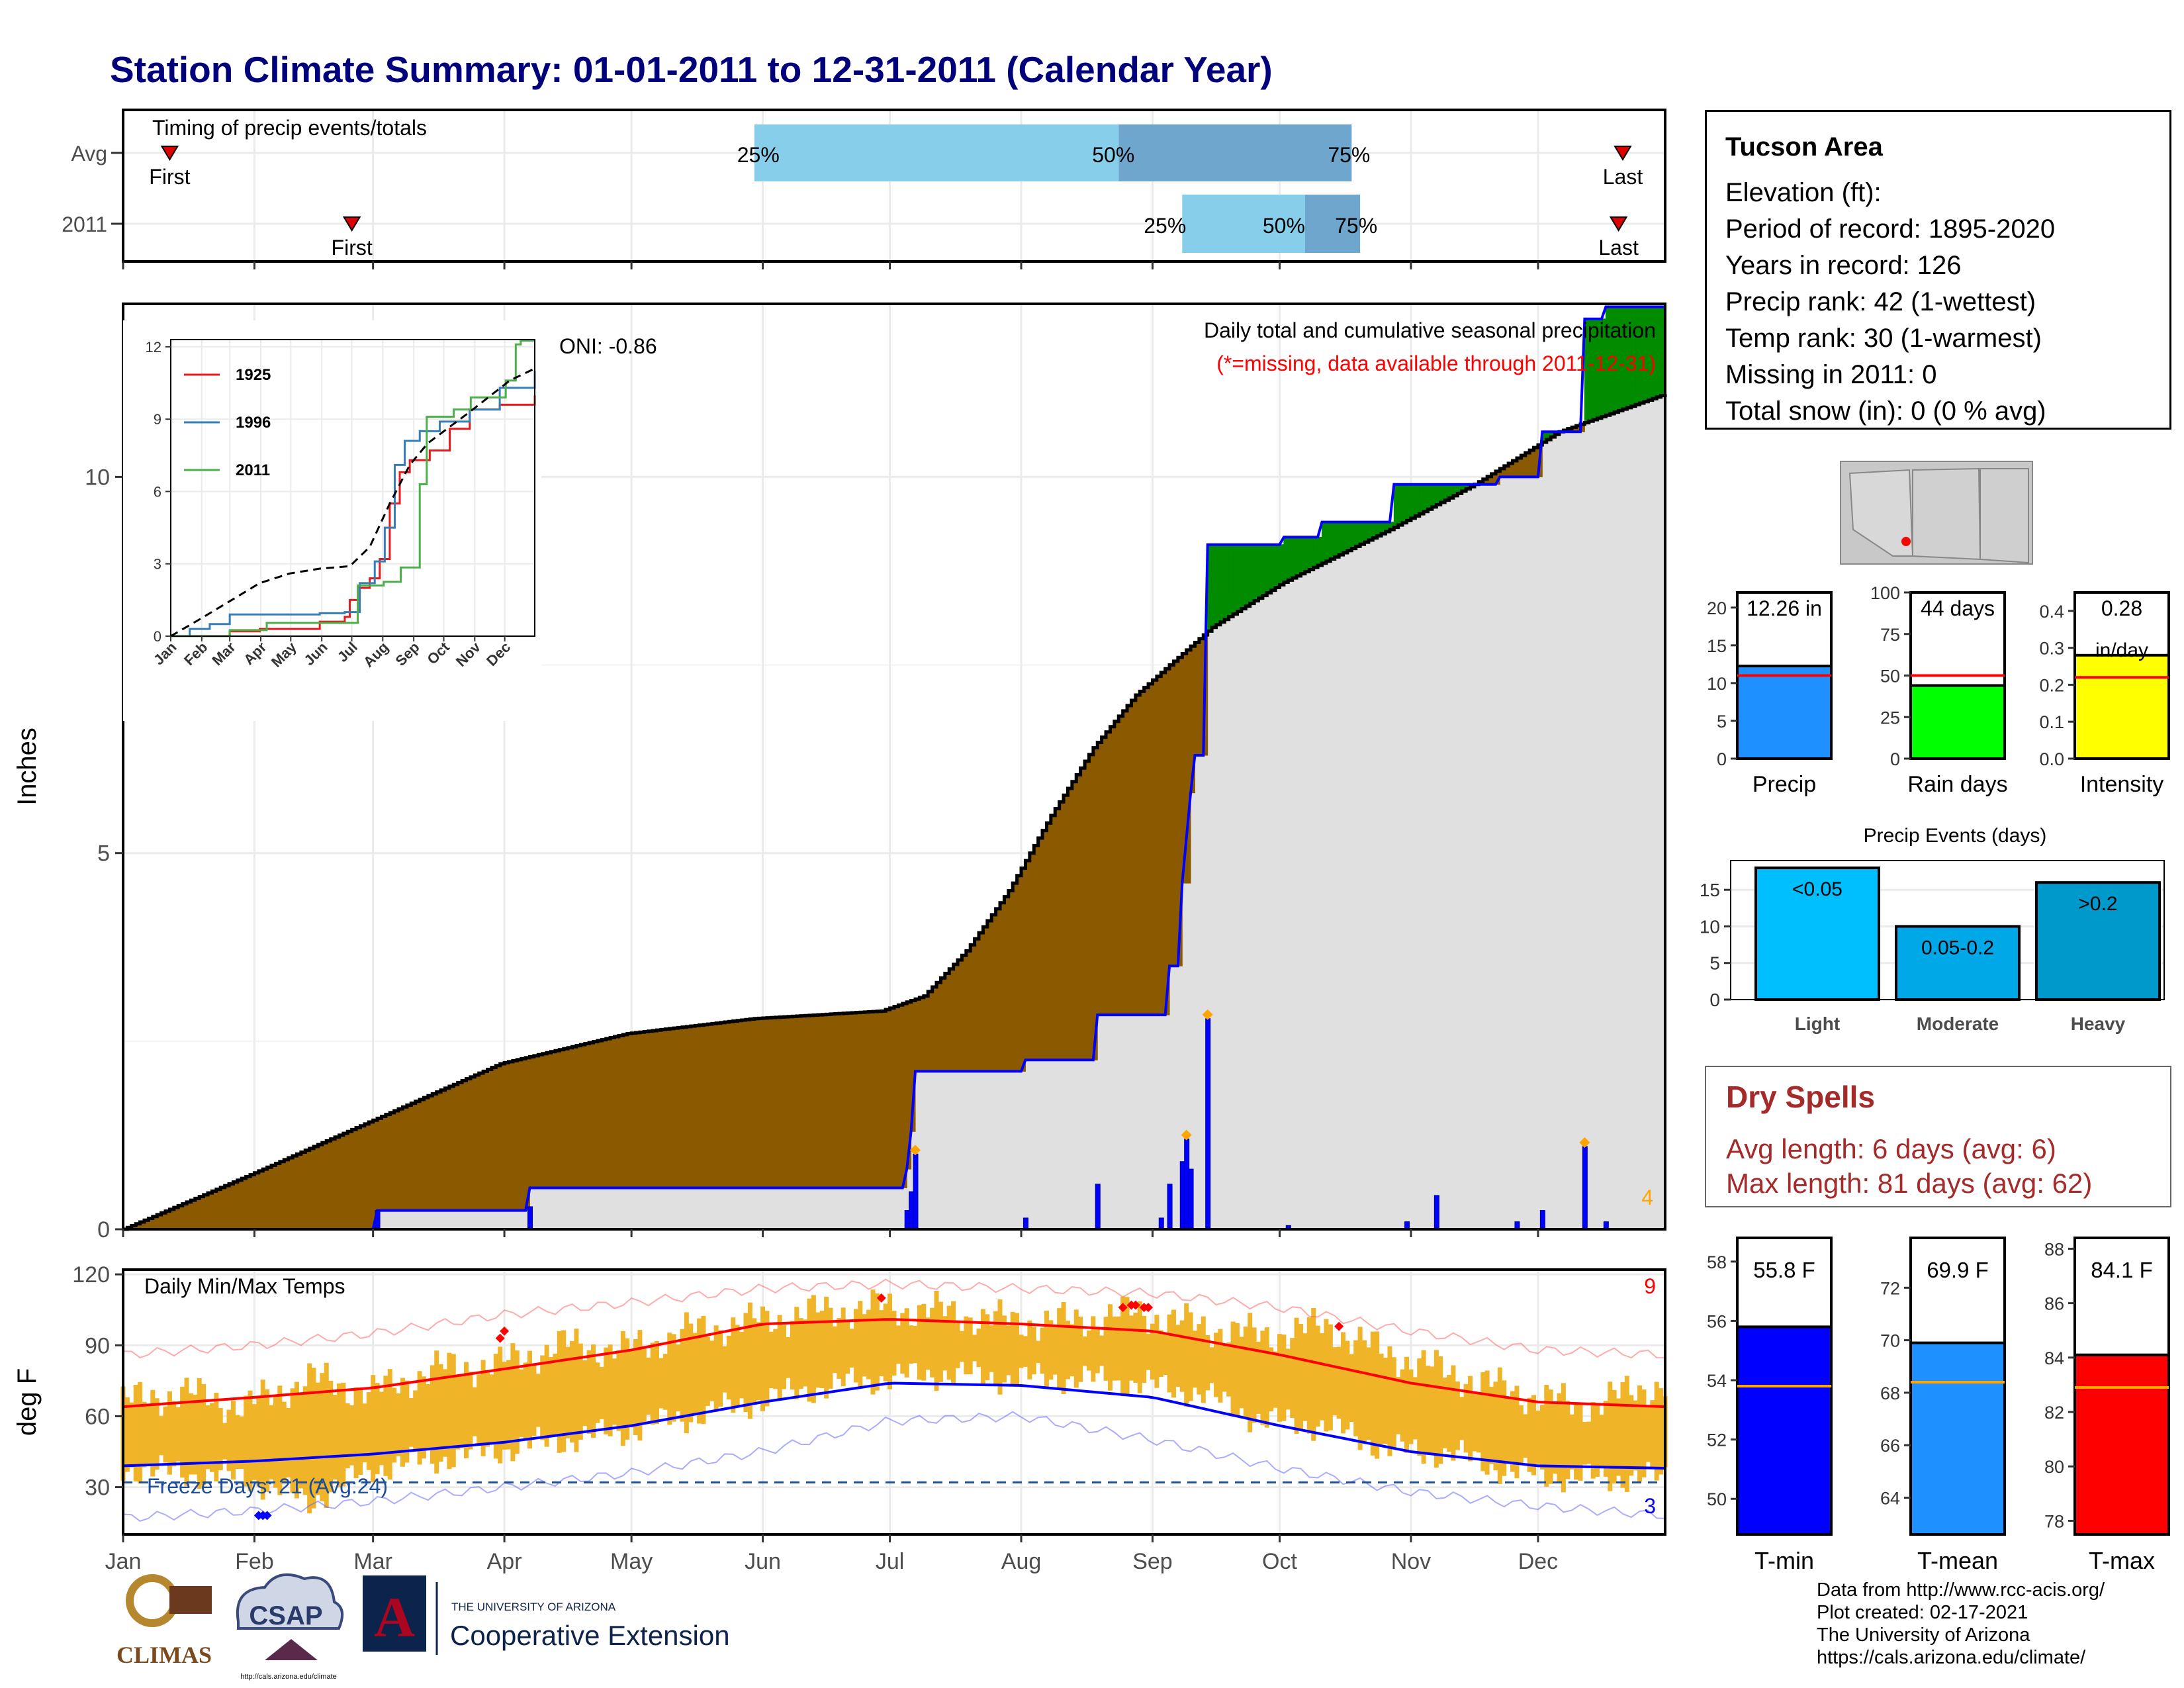  What do you see at coordinates (1784, 608) in the screenshot?
I see `mini-bar-value-label: 12.26 in` at bounding box center [1784, 608].